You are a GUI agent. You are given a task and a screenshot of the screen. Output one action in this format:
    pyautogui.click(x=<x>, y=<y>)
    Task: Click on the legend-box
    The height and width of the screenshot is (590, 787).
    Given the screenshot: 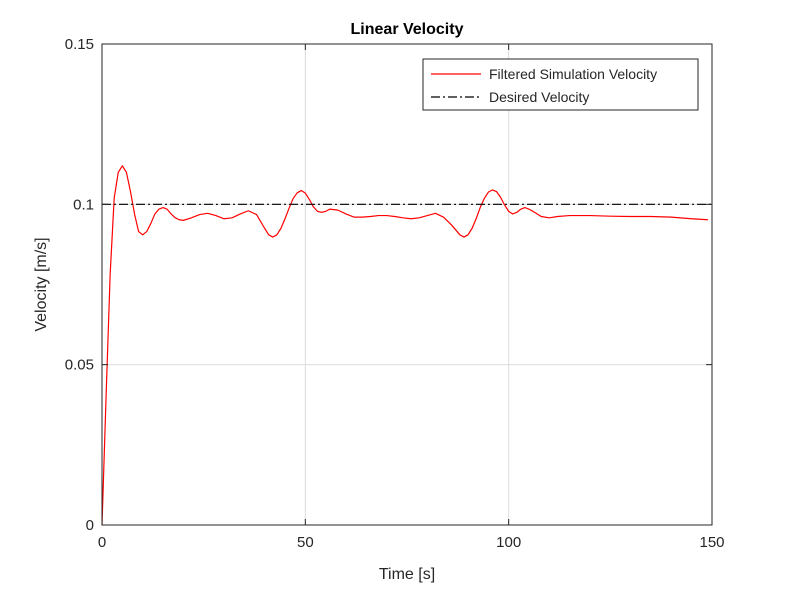 What is the action you would take?
    pyautogui.click(x=560, y=84)
    